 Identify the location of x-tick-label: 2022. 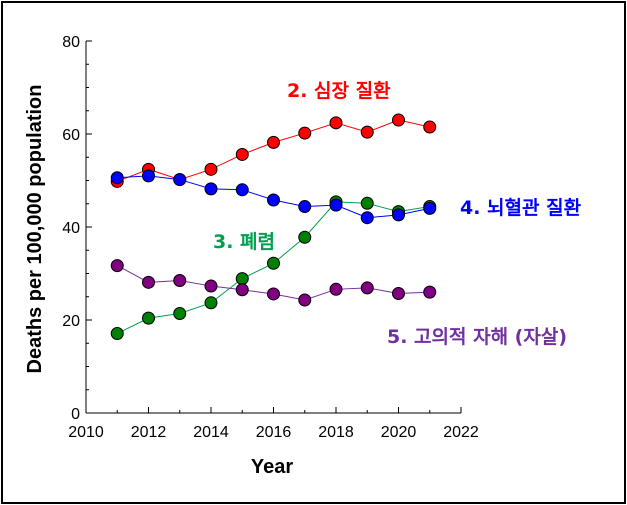
(461, 432).